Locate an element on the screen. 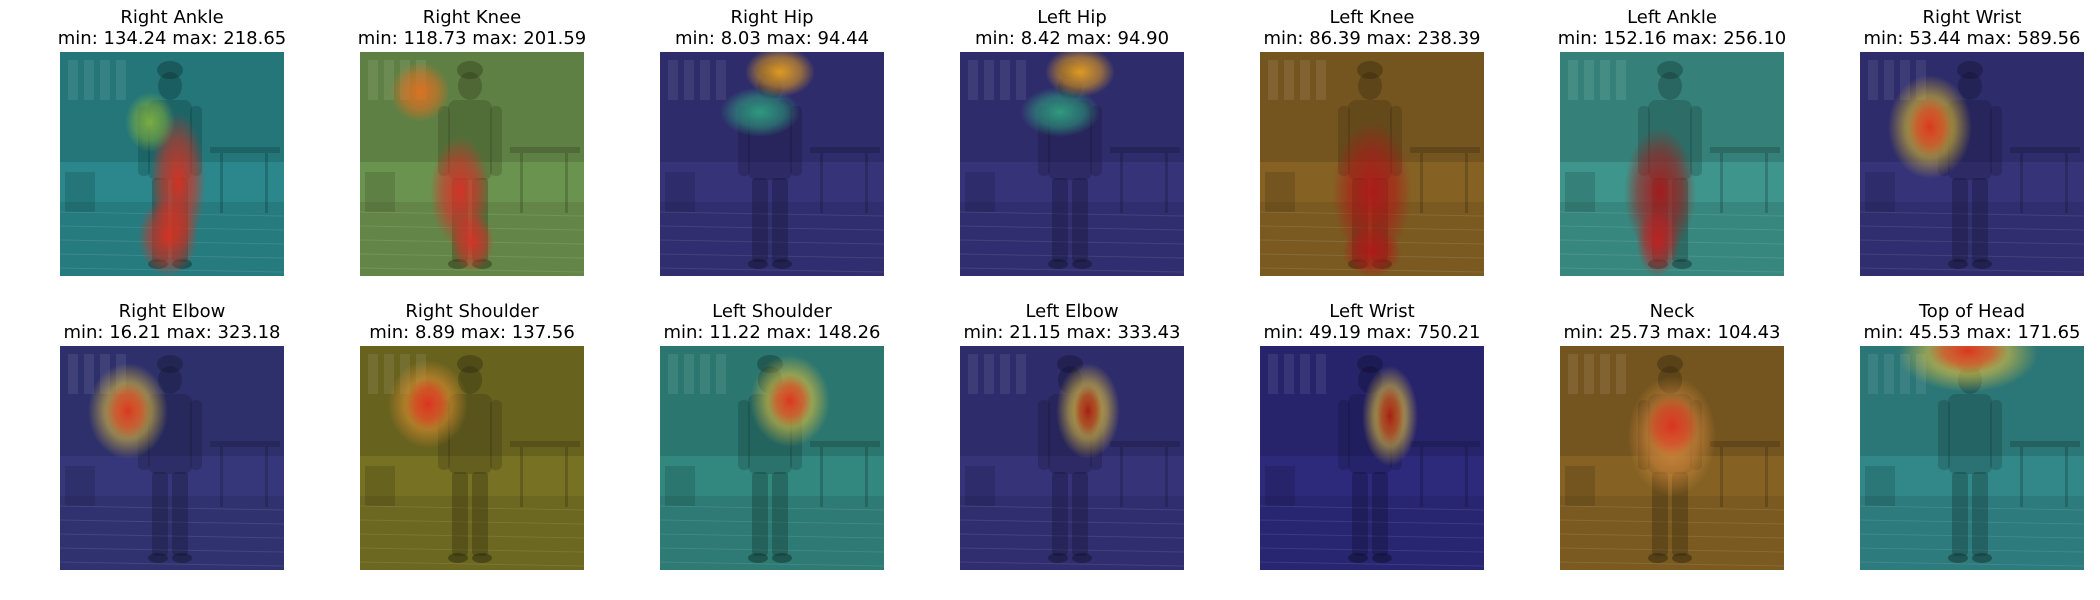 This screenshot has height=600, width=2100. max-value: 137.56 is located at coordinates (543, 332).